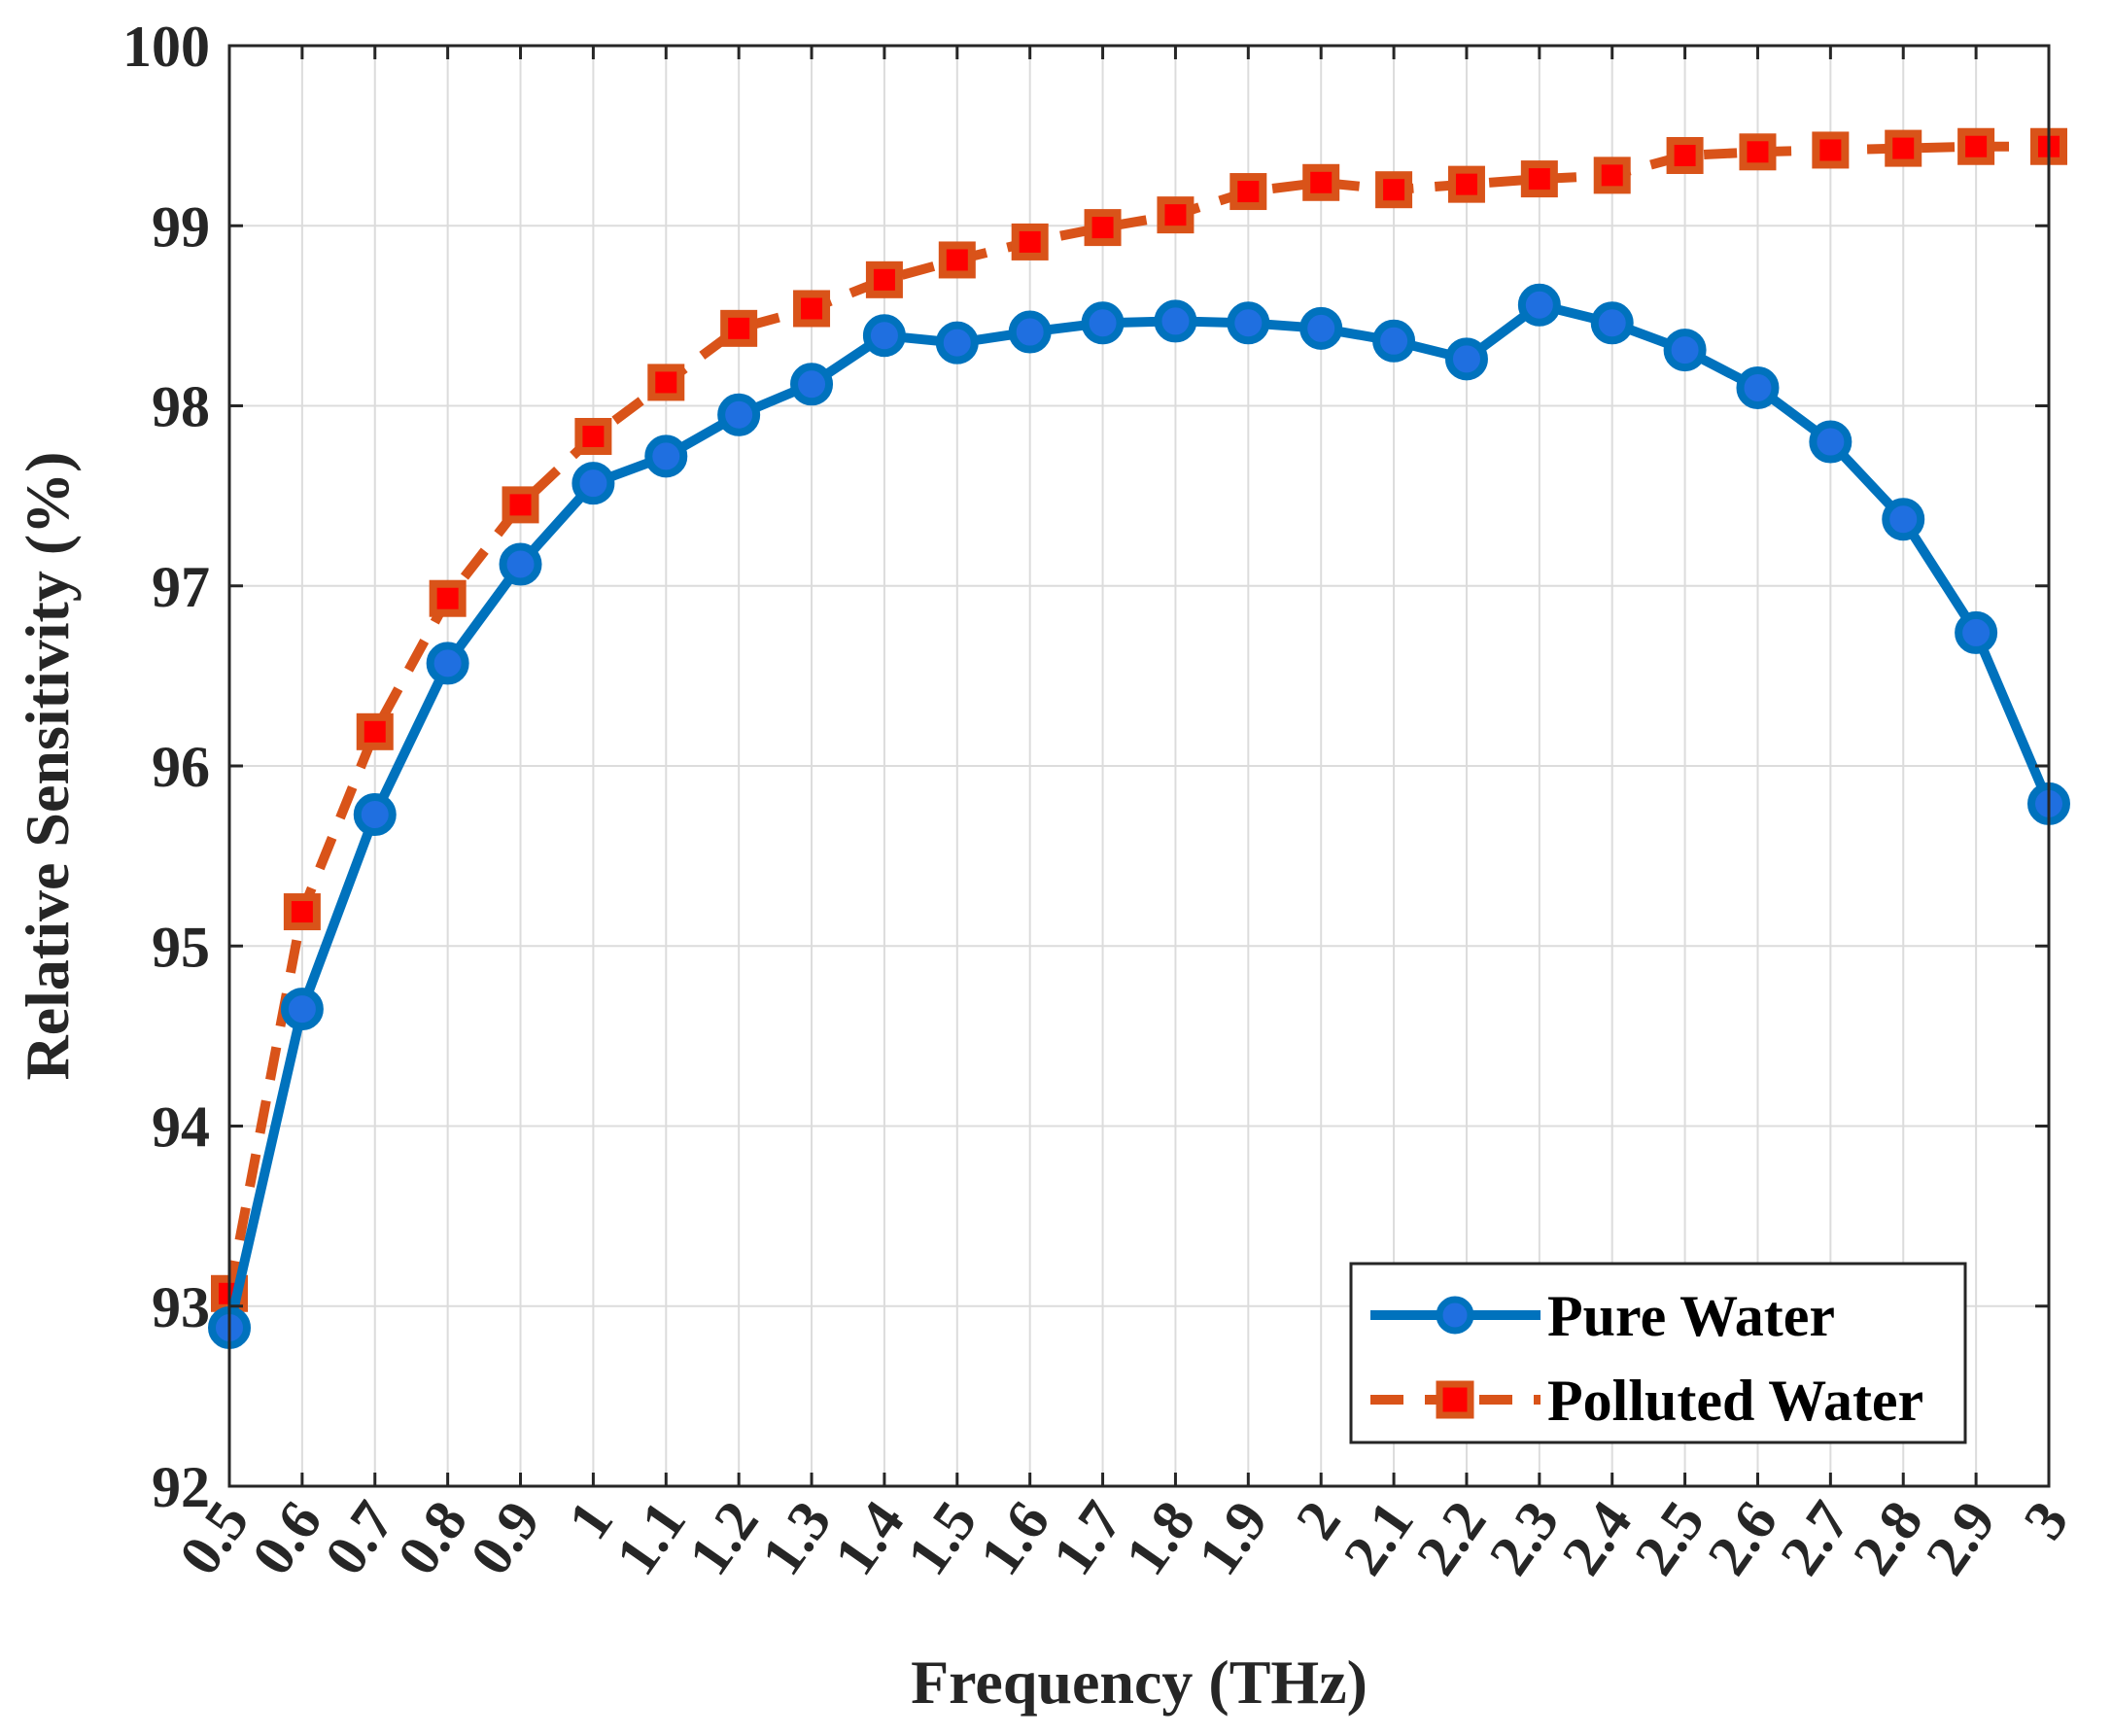 The height and width of the screenshot is (1736, 2112). I want to click on x-axis-title: Frequency (THz), so click(1139, 1683).